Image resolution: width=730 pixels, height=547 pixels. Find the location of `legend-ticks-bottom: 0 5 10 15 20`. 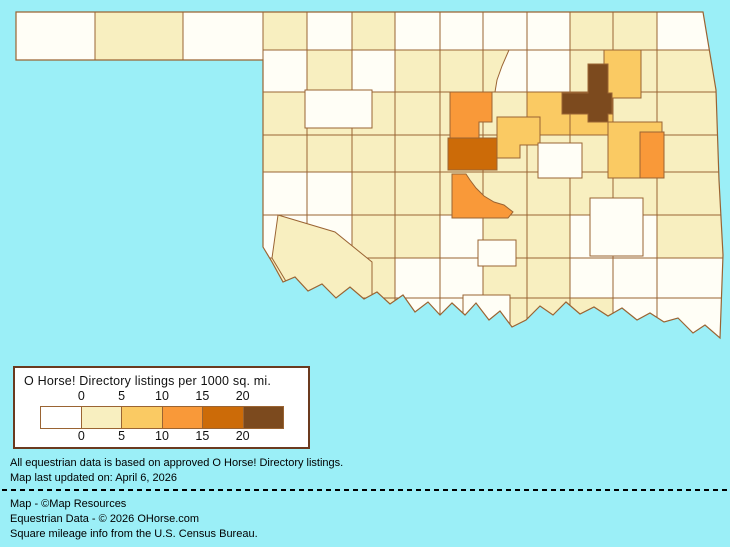

legend-ticks-bottom: 0 5 10 15 20 is located at coordinates (161, 436).